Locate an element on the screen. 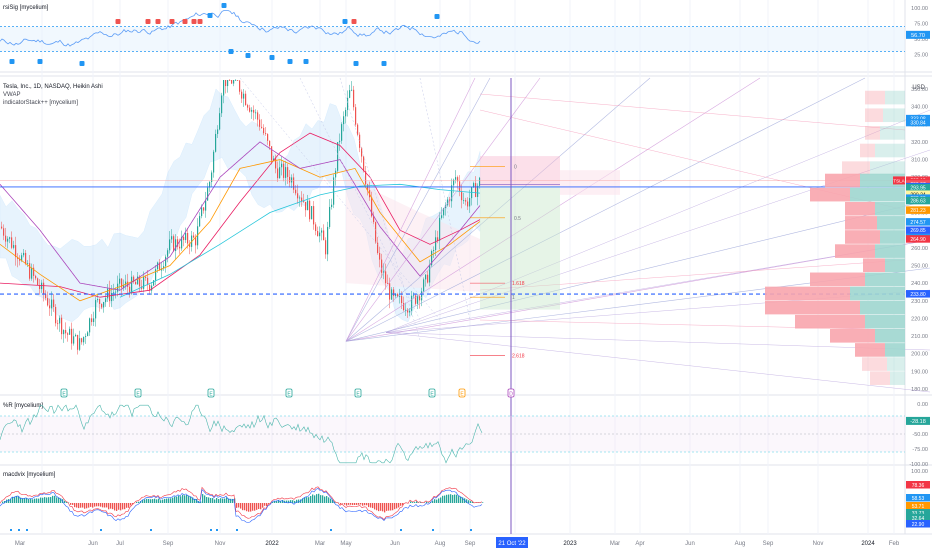  time-axis-label: Nov is located at coordinates (818, 544).